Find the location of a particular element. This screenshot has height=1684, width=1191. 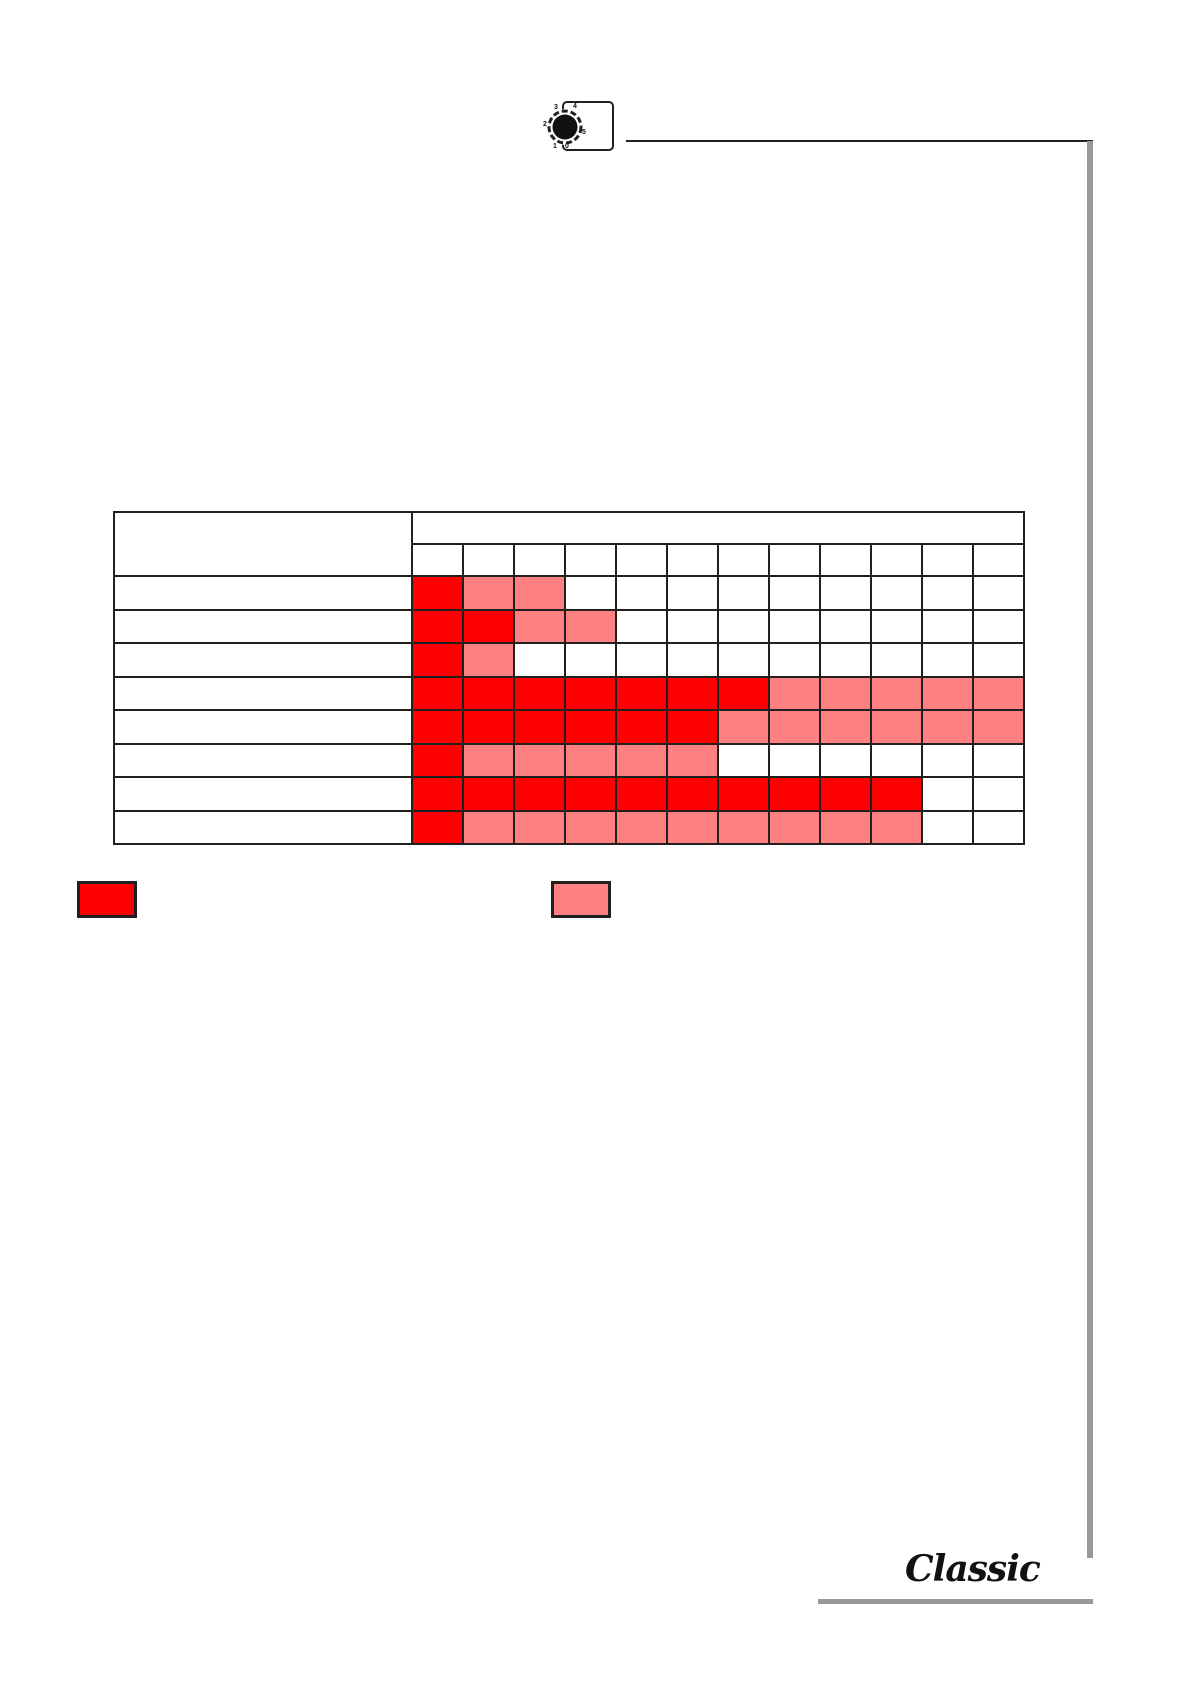

header-label-cell is located at coordinates (263, 544).